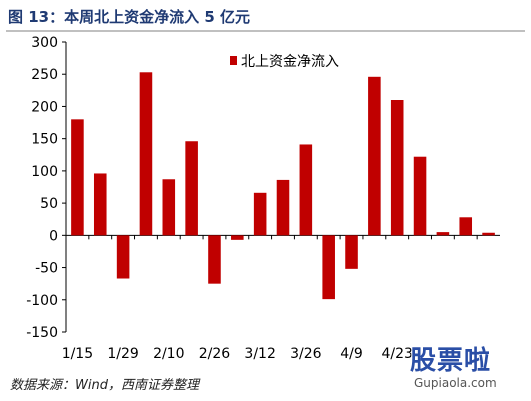  I want to click on watermark: 股票啦 Gupiaola.com, so click(470, 368).